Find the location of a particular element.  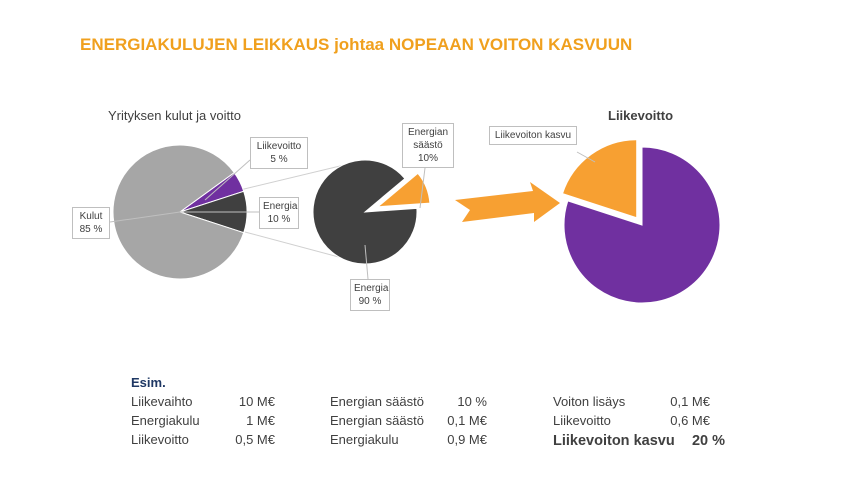

callout: Energia 10 % is located at coordinates (279, 213).